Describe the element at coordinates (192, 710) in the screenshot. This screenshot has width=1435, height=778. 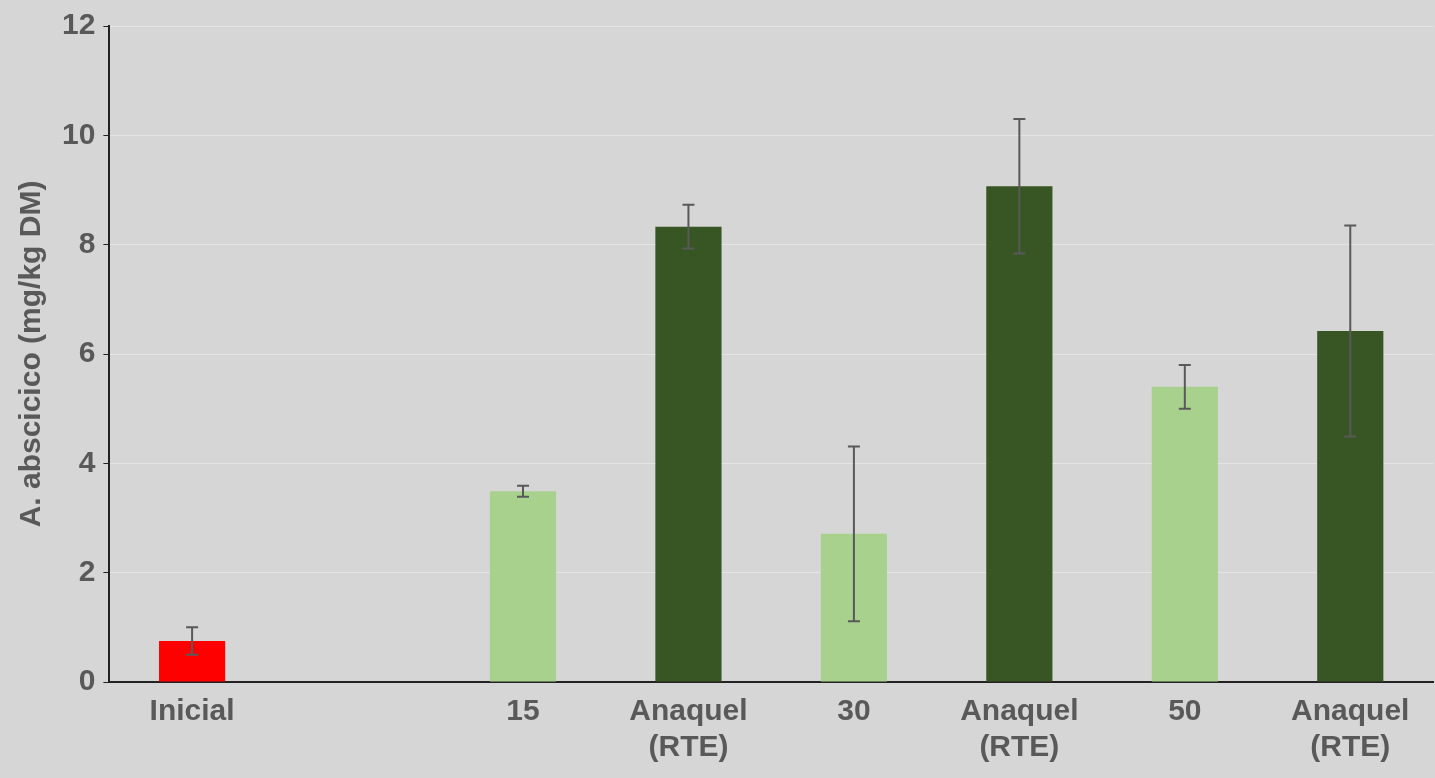
I see `x-tick-label: Inicial` at that location.